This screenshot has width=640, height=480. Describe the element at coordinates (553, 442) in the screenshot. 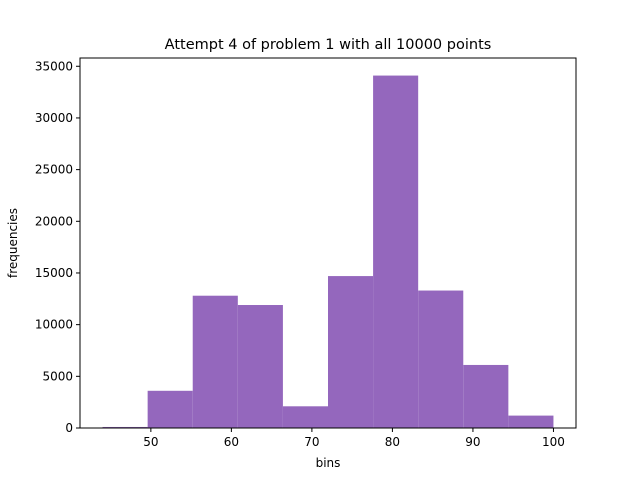

I see `x-tick-label: 100` at that location.